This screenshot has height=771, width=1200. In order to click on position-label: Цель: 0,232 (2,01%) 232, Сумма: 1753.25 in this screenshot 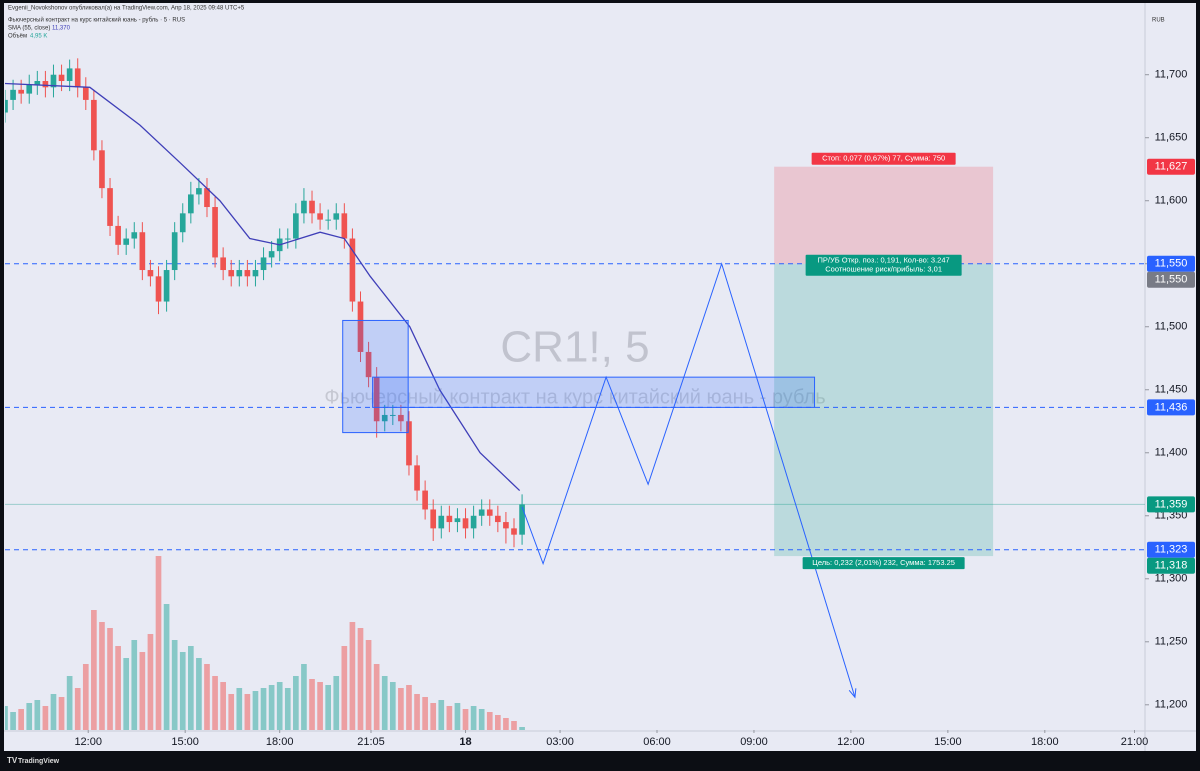, I will do `click(883, 562)`.